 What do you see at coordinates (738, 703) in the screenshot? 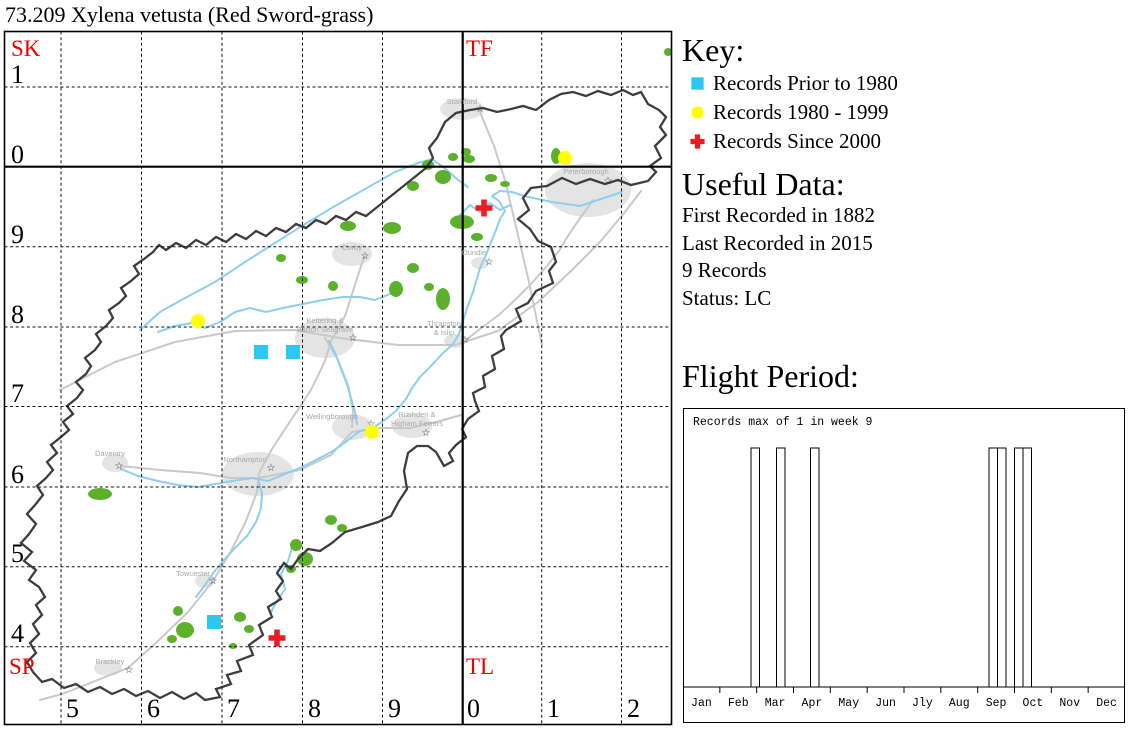
I see `month-label-Feb: Feb` at bounding box center [738, 703].